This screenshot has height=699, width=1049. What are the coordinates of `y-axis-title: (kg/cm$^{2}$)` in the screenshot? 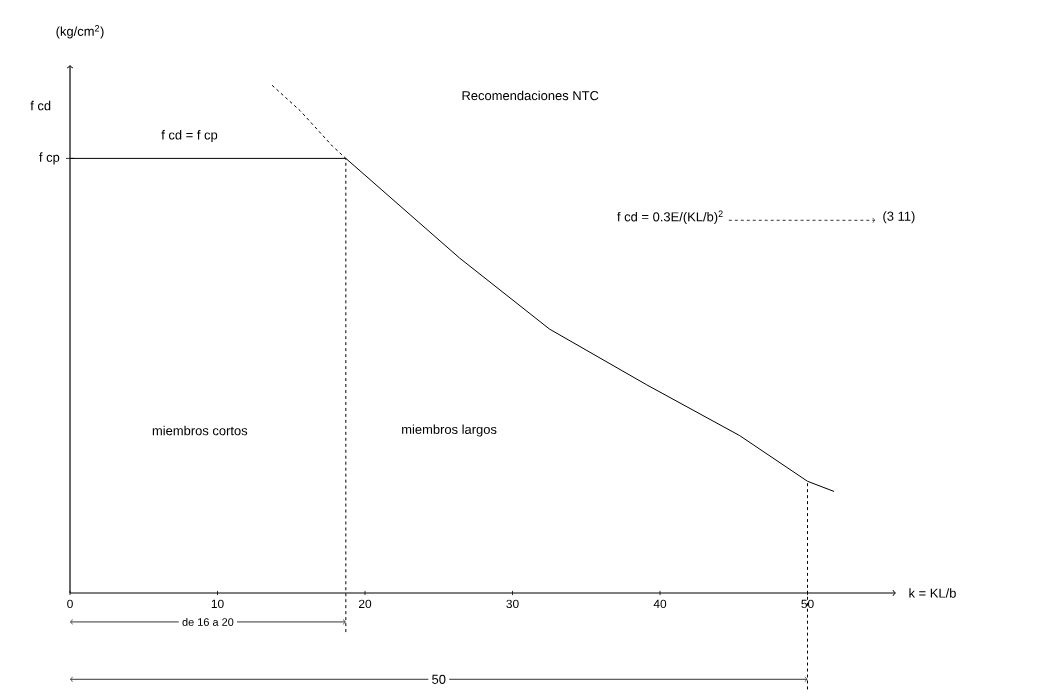 It's located at (80, 32).